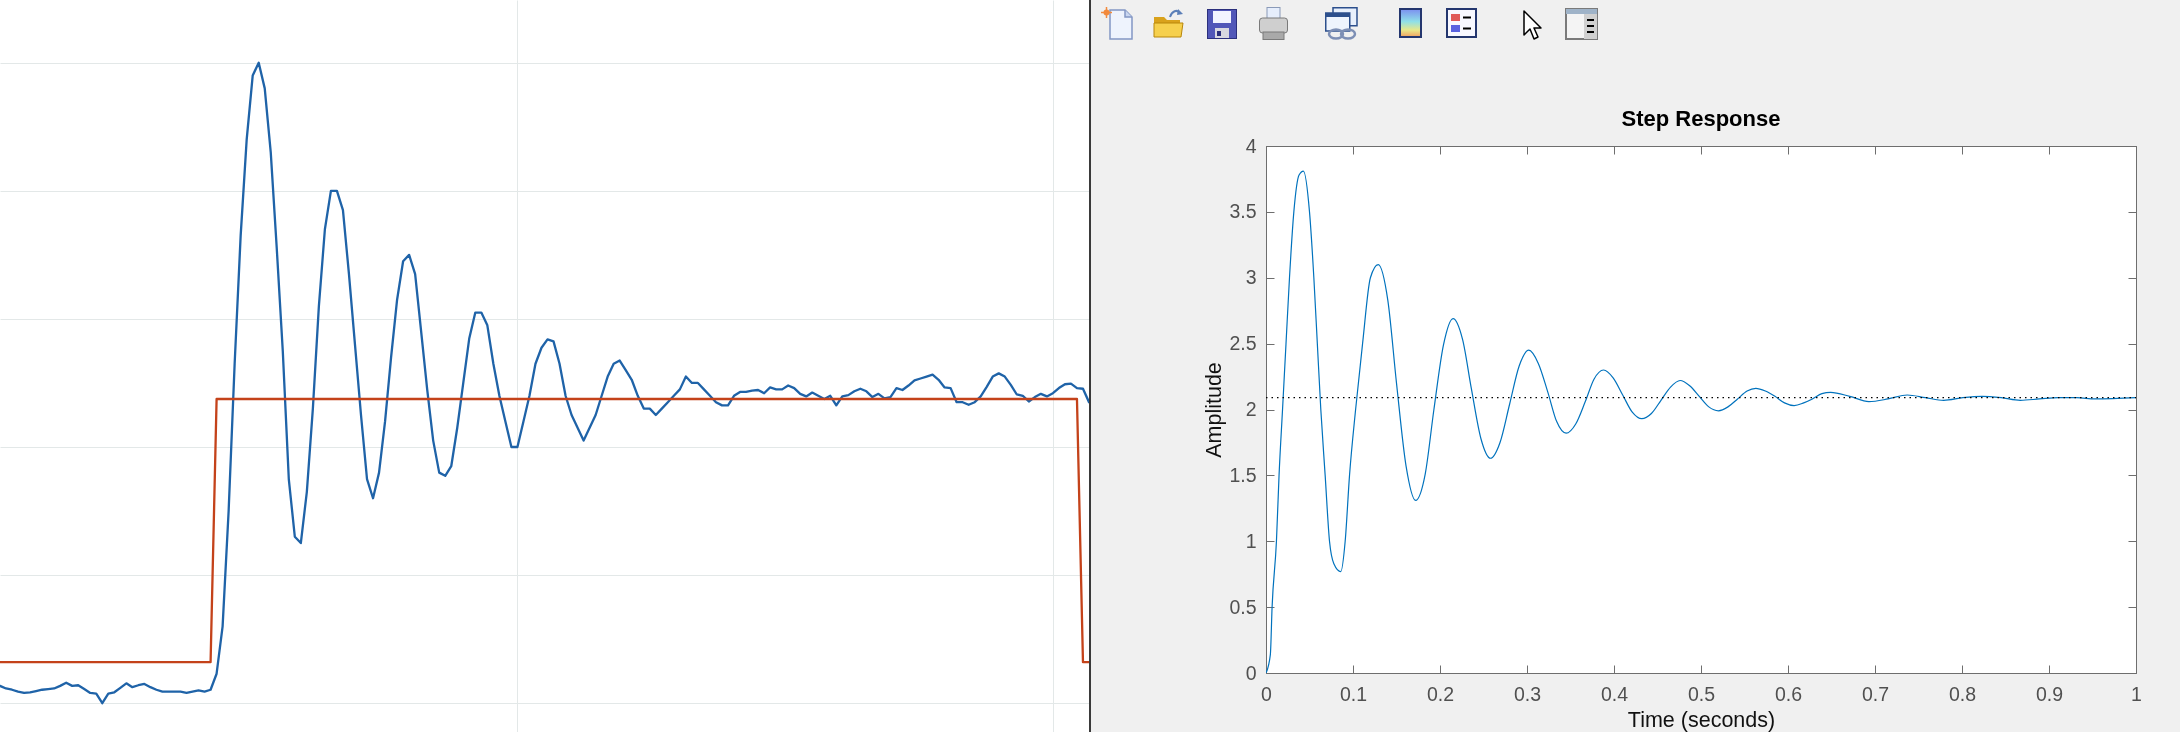 The image size is (2180, 732). I want to click on x-tick-label: 0, so click(1267, 693).